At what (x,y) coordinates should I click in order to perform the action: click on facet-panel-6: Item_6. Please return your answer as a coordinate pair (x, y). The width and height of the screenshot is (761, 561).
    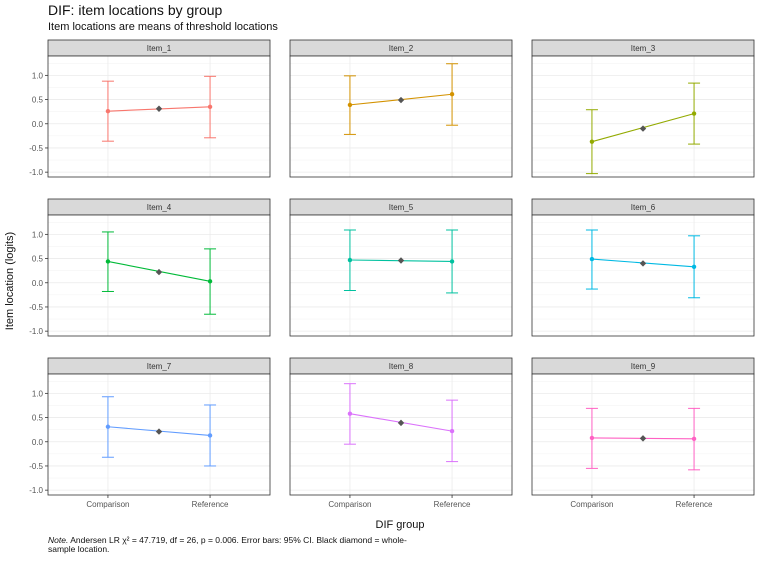
    Looking at the image, I should click on (643, 267).